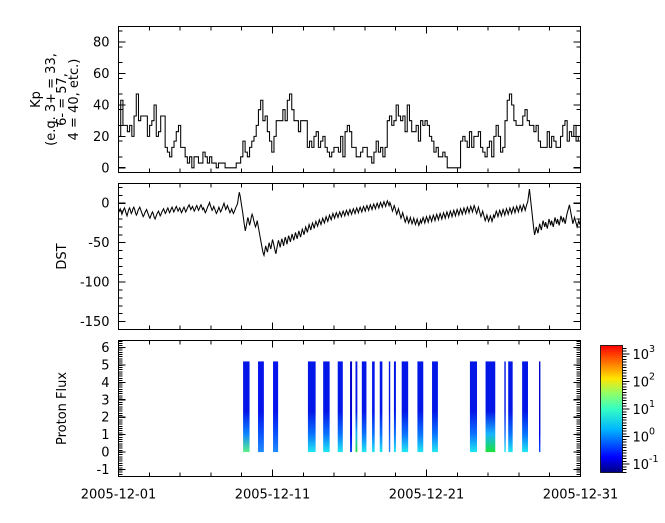  I want to click on x-tick-label: 2005-12-01, so click(119, 495).